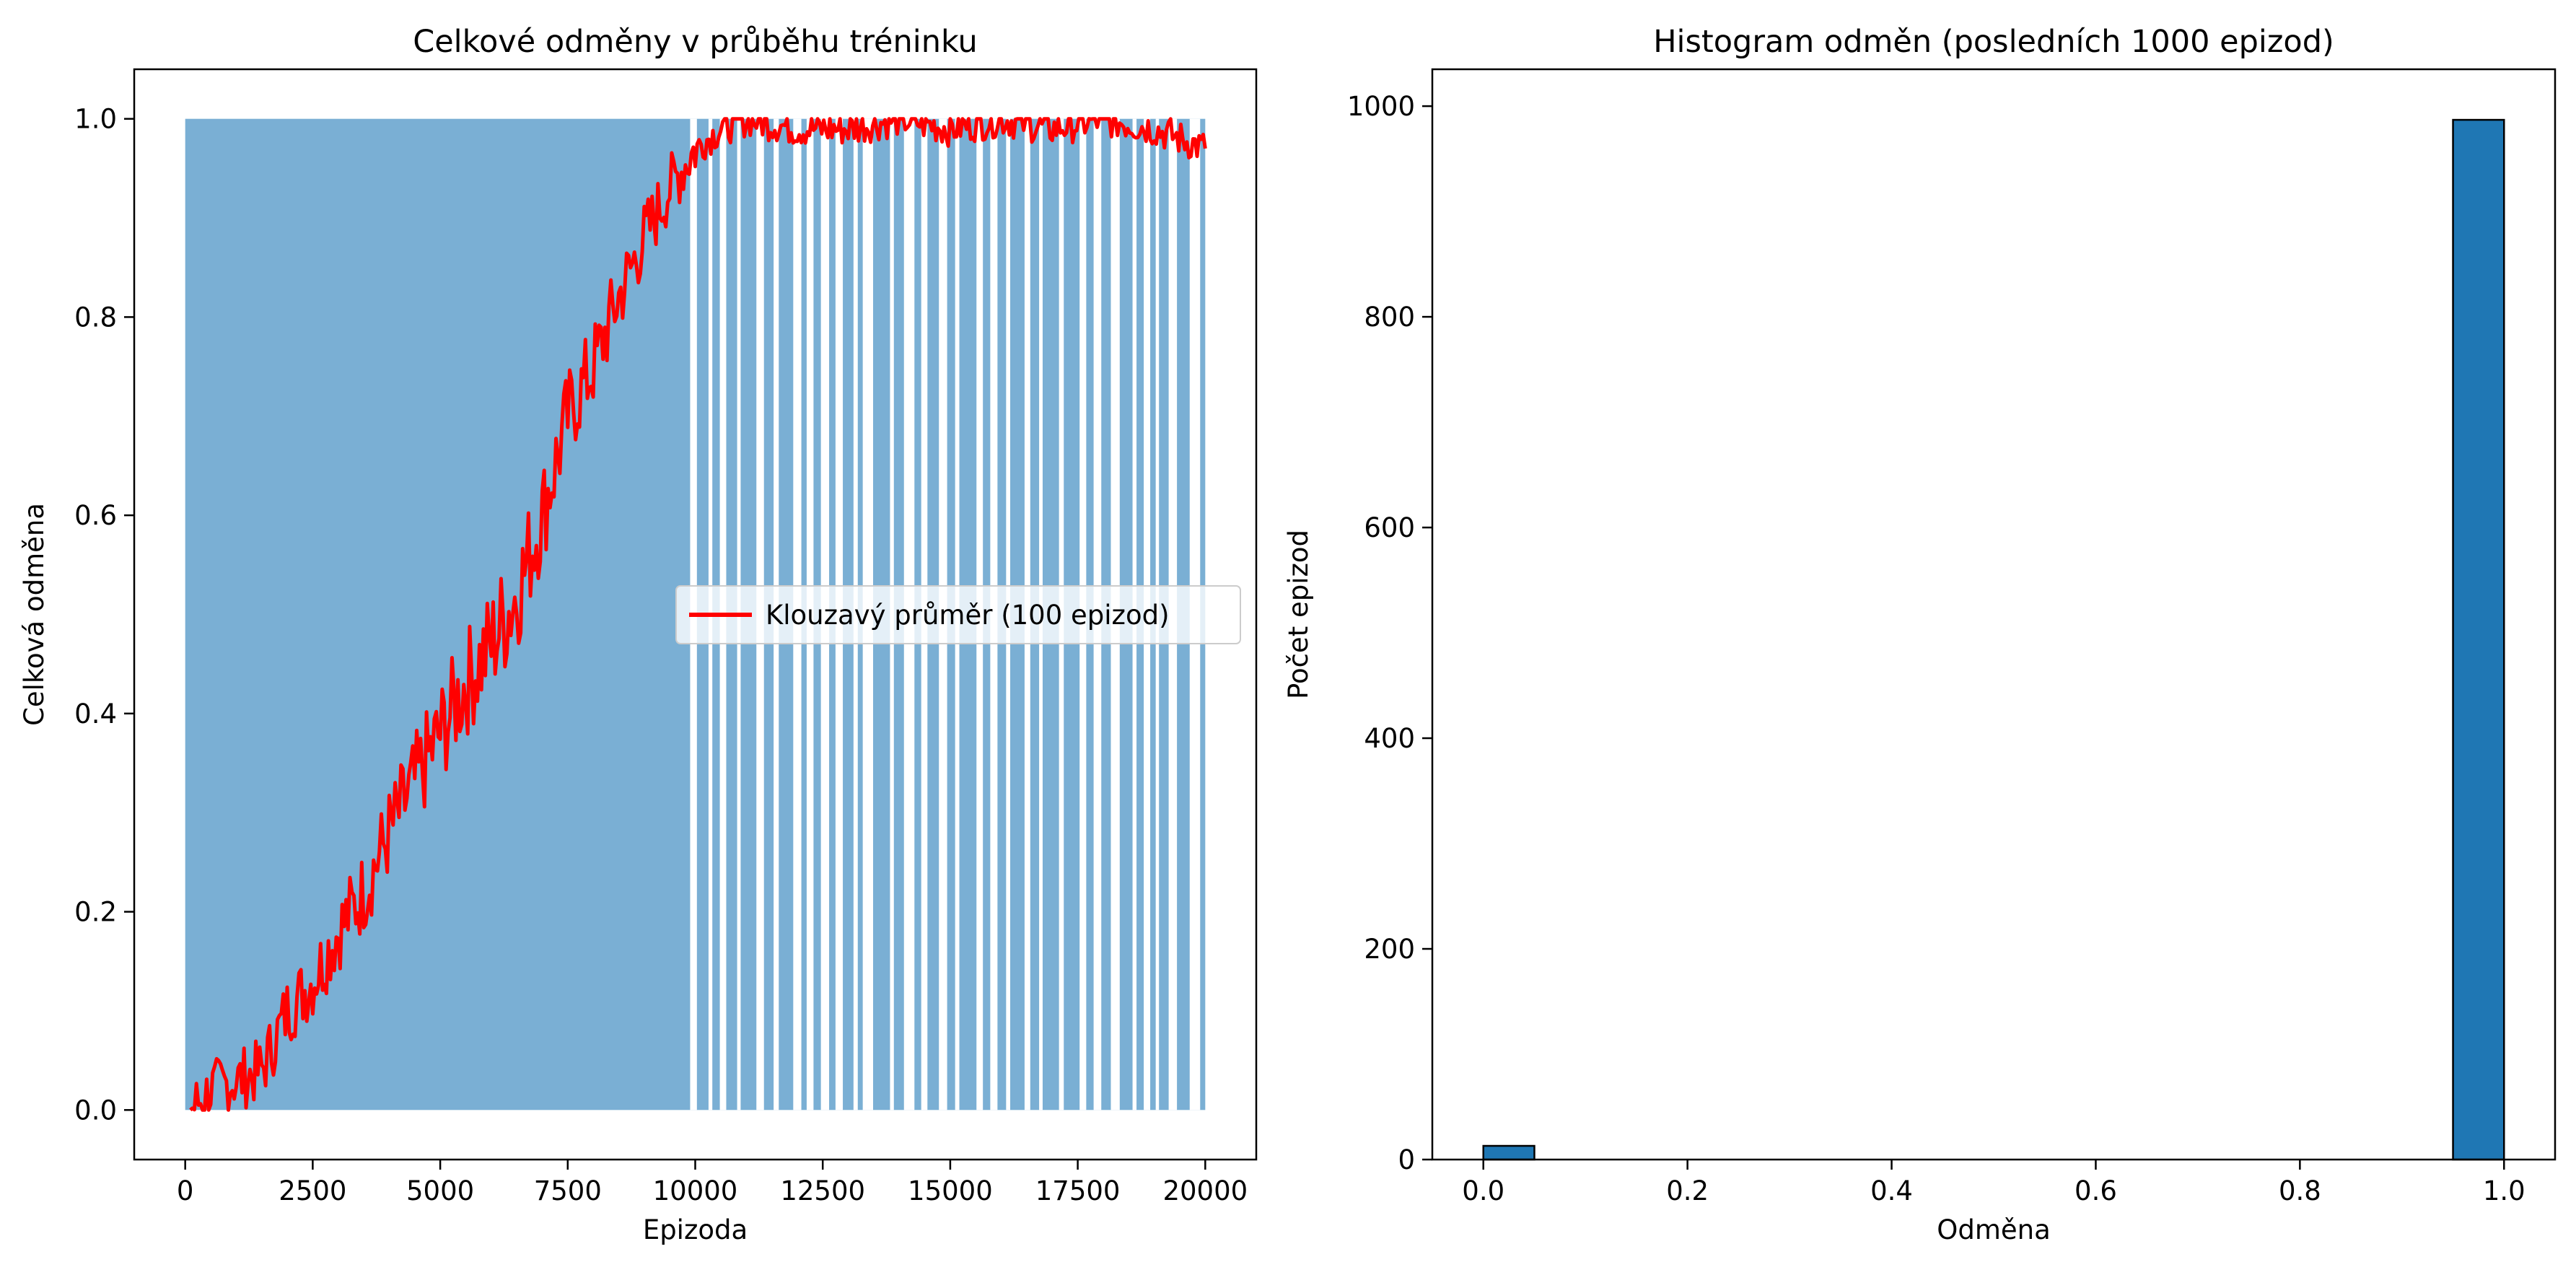  I want to click on x-tick-label: 0.4, so click(1892, 1191).